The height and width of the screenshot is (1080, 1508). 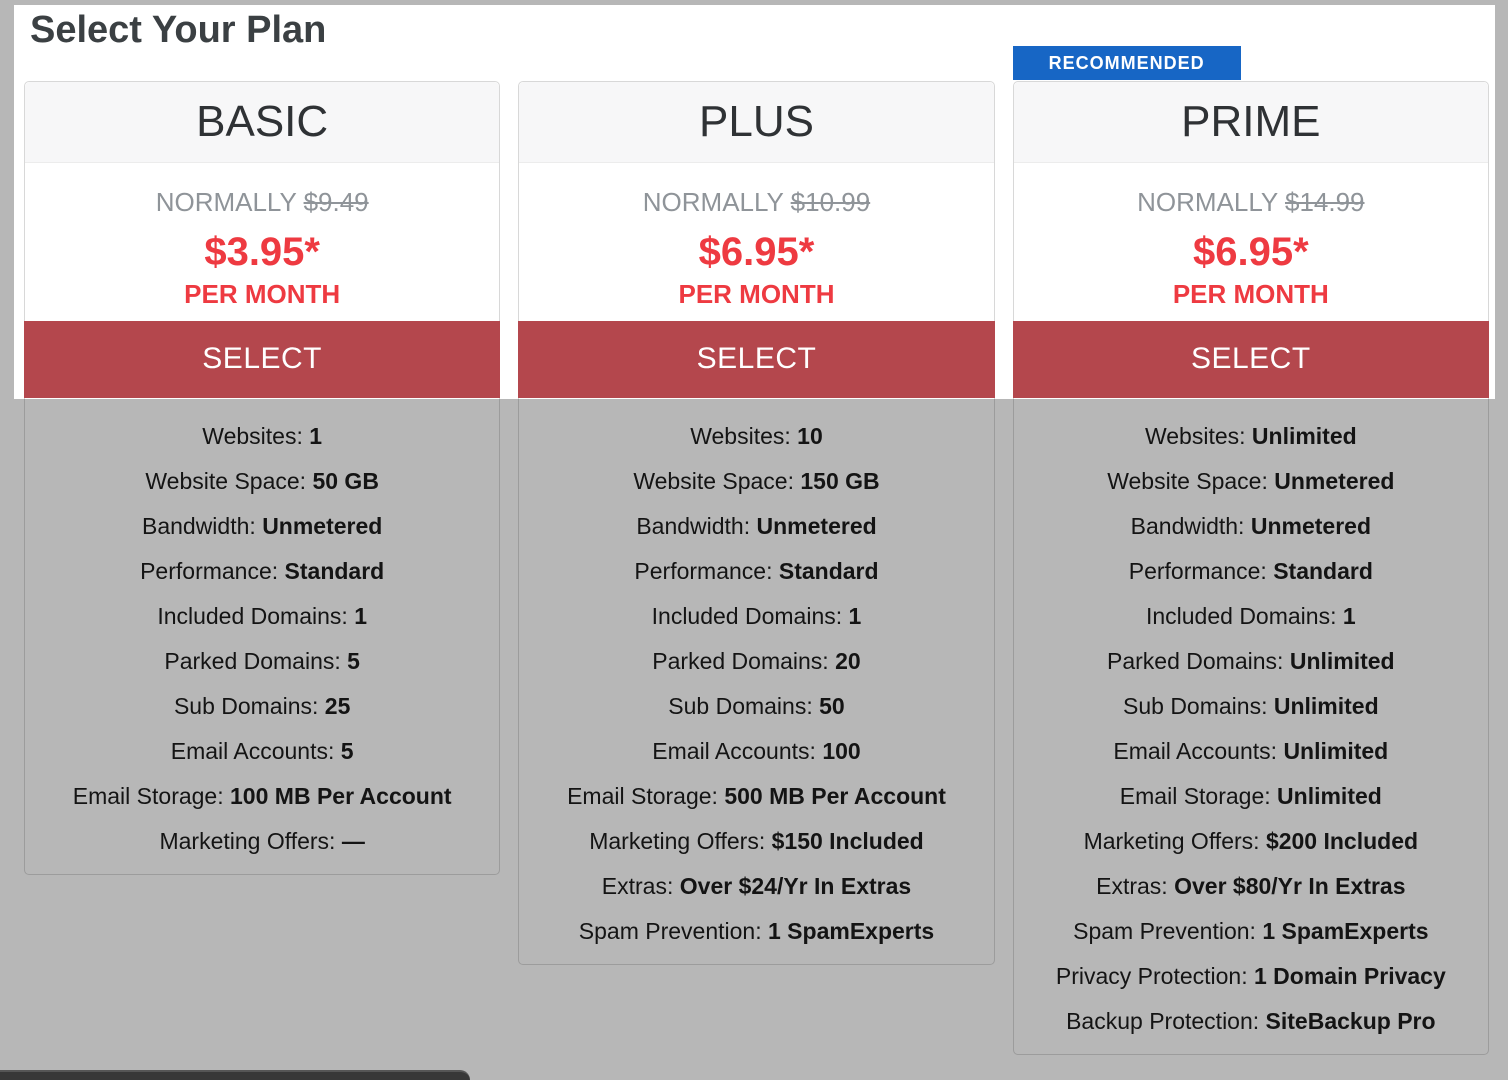 I want to click on feature-row: Email Accounts: 100, so click(x=756, y=751).